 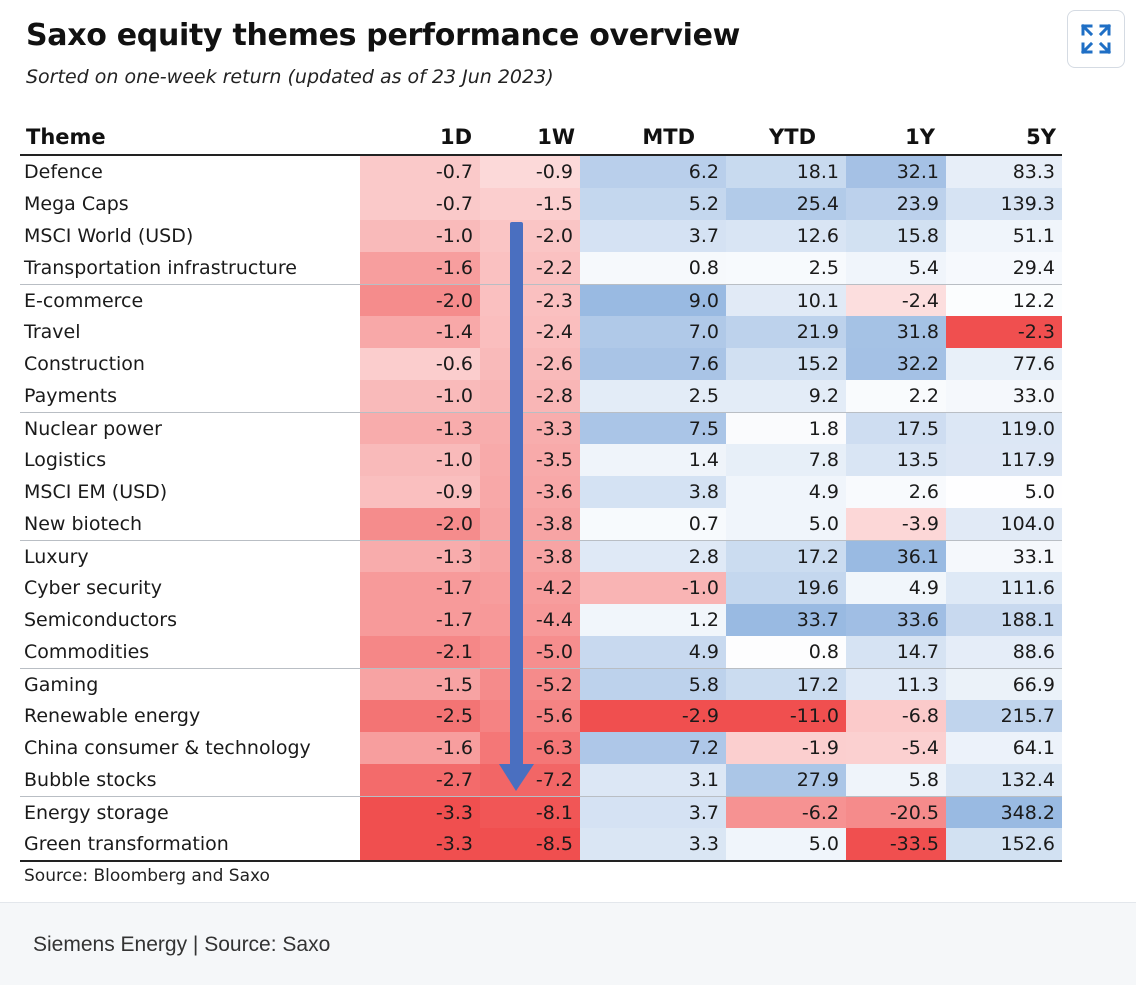 I want to click on theme-label: Commodities, so click(x=87, y=652).